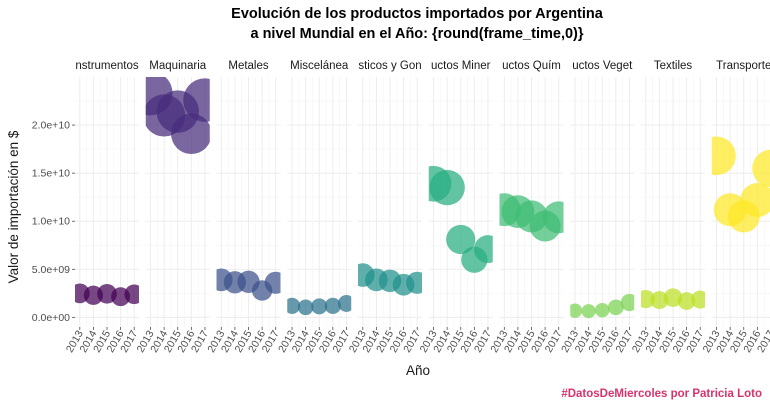  Describe the element at coordinates (107, 66) in the screenshot. I see `facet-strip-label: nstrumentos` at that location.